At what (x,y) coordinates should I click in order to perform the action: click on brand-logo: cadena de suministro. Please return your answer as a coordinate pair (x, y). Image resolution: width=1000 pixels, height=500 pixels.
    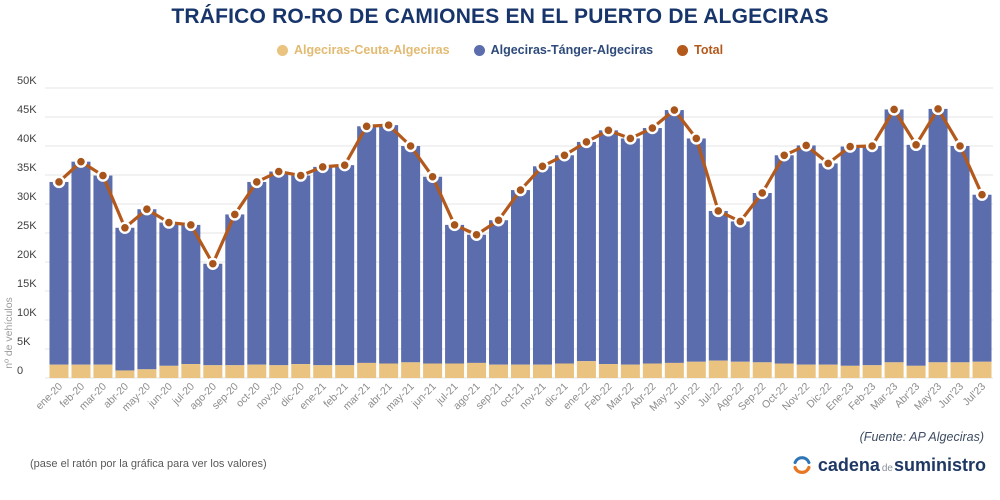
    Looking at the image, I should click on (888, 465).